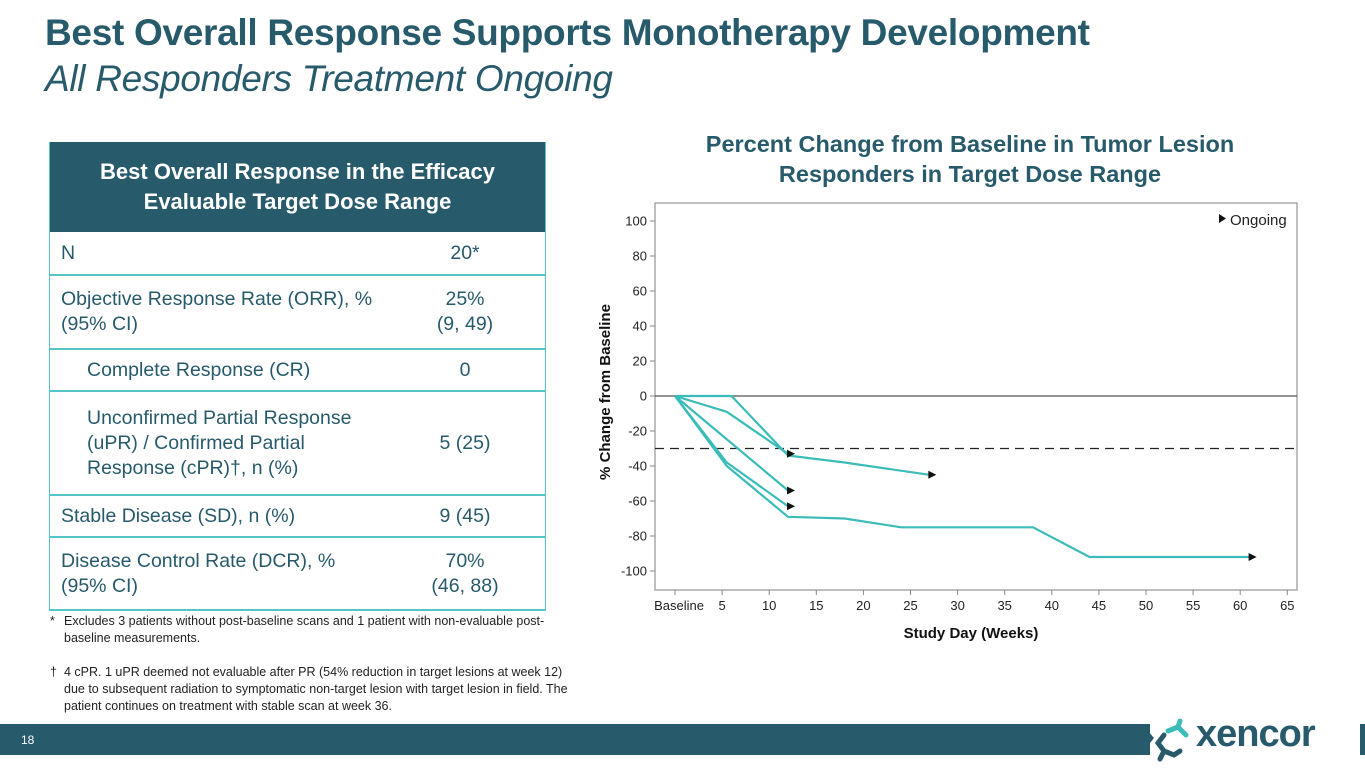  I want to click on row-label-line: (uPR) / Confirmed Partial, so click(196, 442).